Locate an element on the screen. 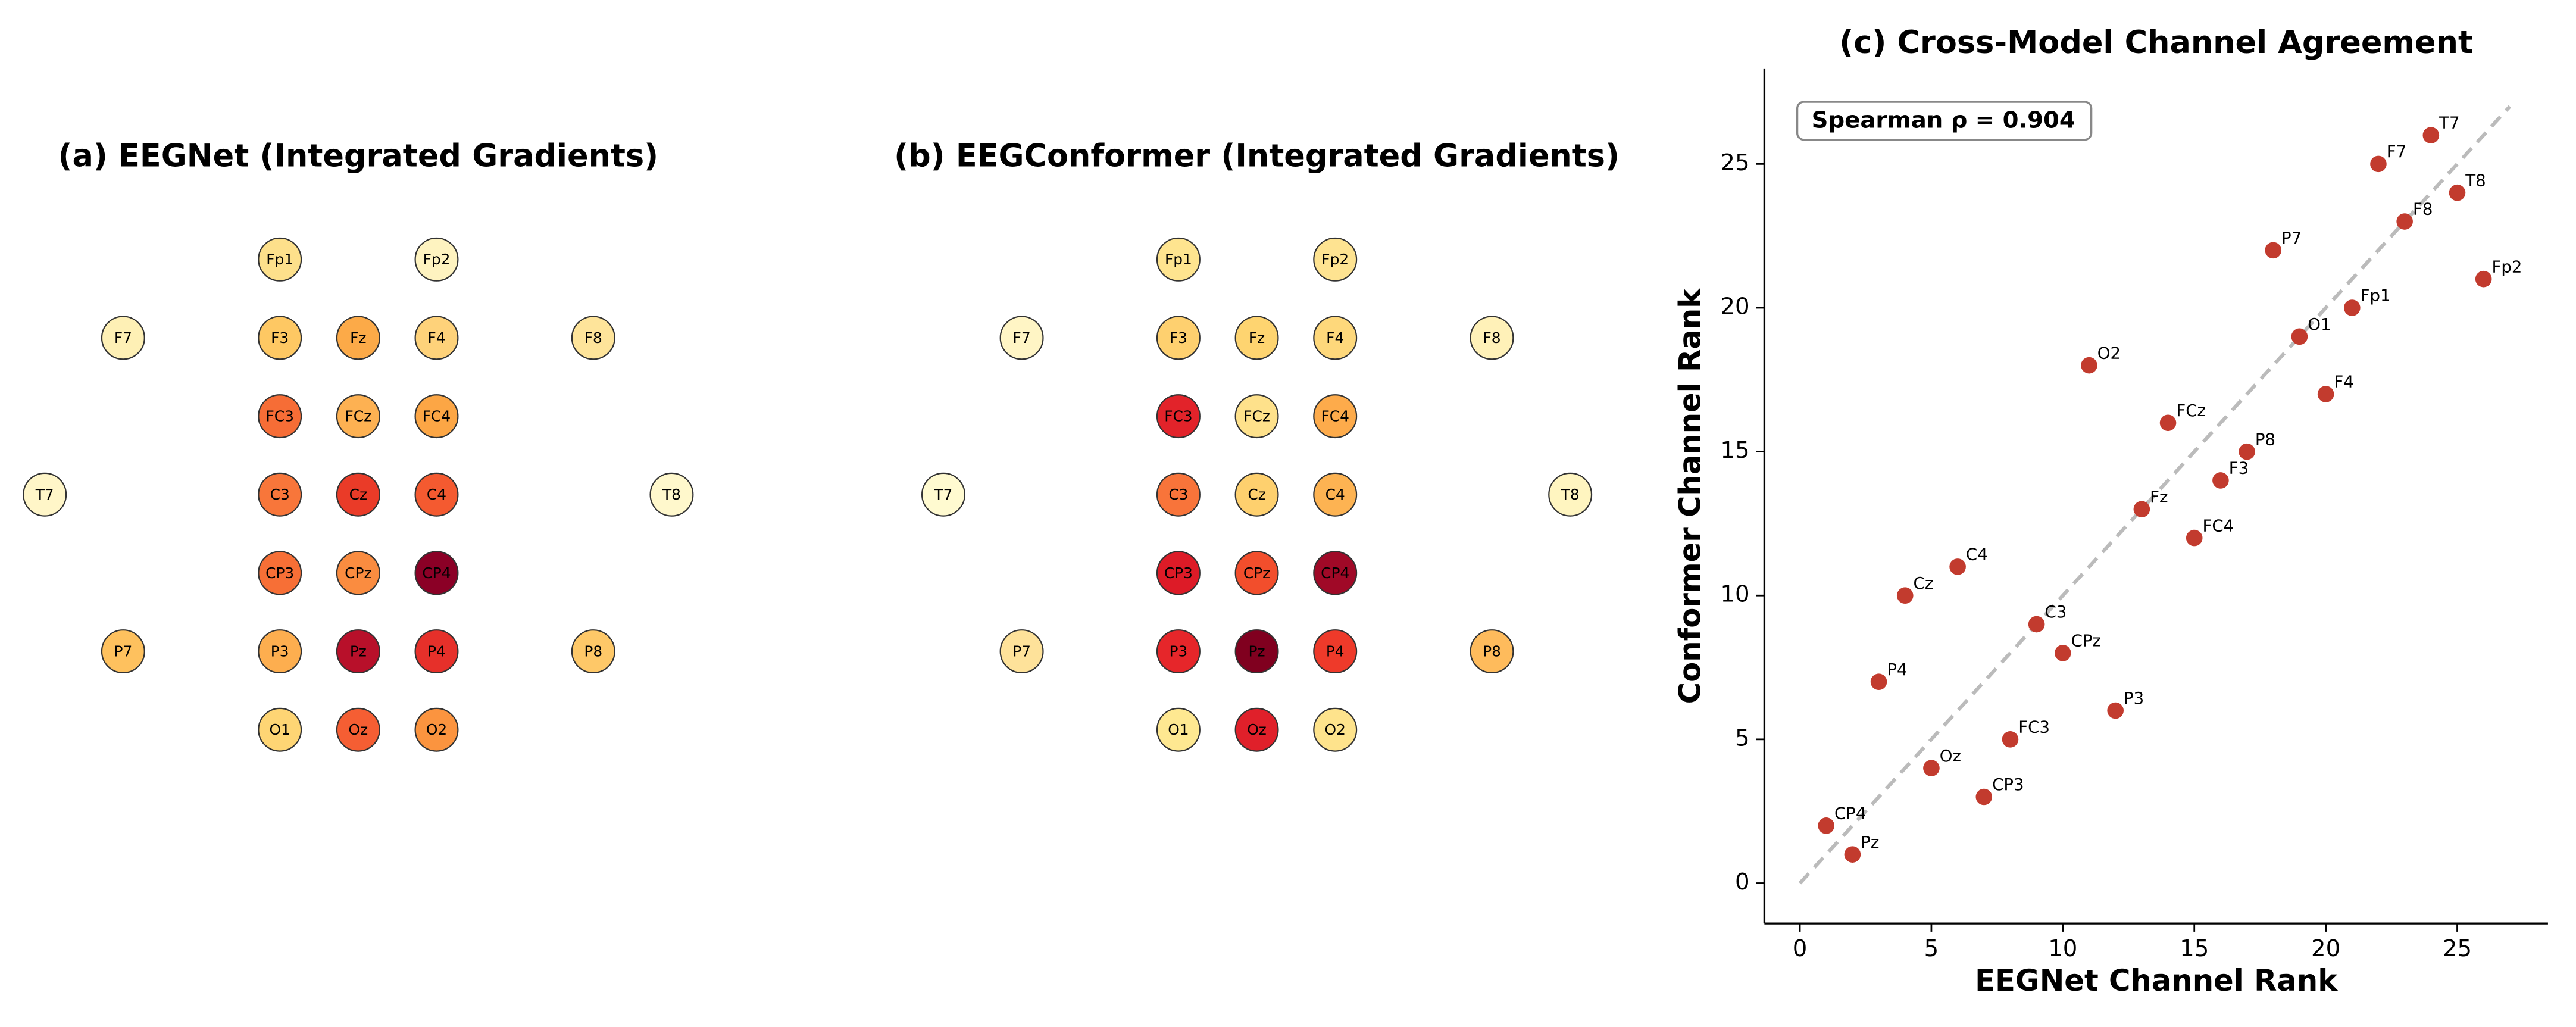  electrode-label: P8 is located at coordinates (593, 651).